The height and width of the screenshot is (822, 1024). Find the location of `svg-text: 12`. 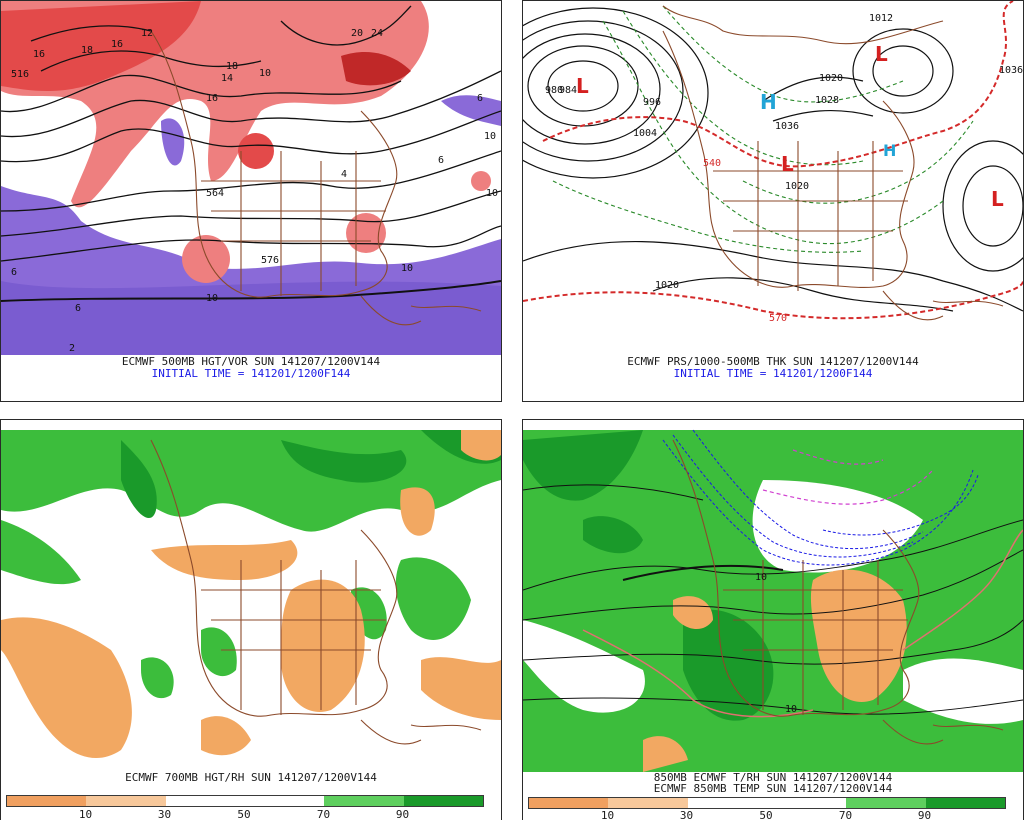

svg-text: 12 is located at coordinates (147, 33).